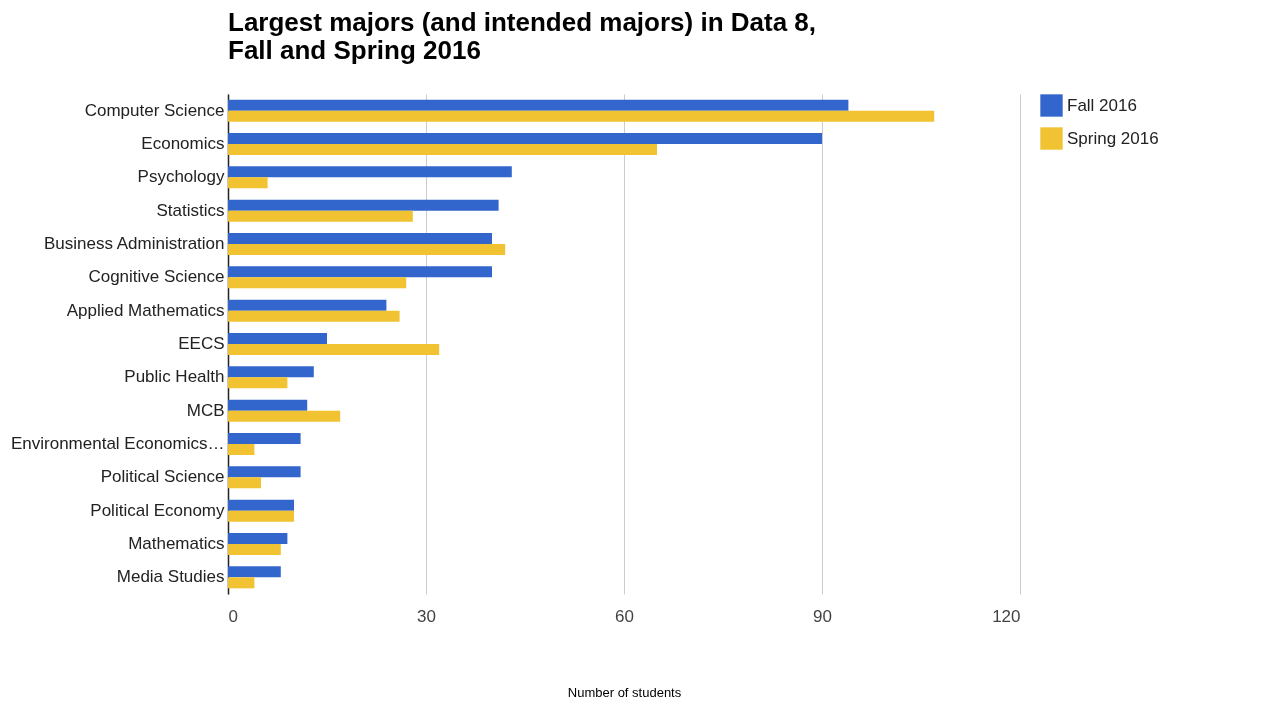 The width and height of the screenshot is (1264, 727). I want to click on legend-label: Spring 2016, so click(1113, 138).